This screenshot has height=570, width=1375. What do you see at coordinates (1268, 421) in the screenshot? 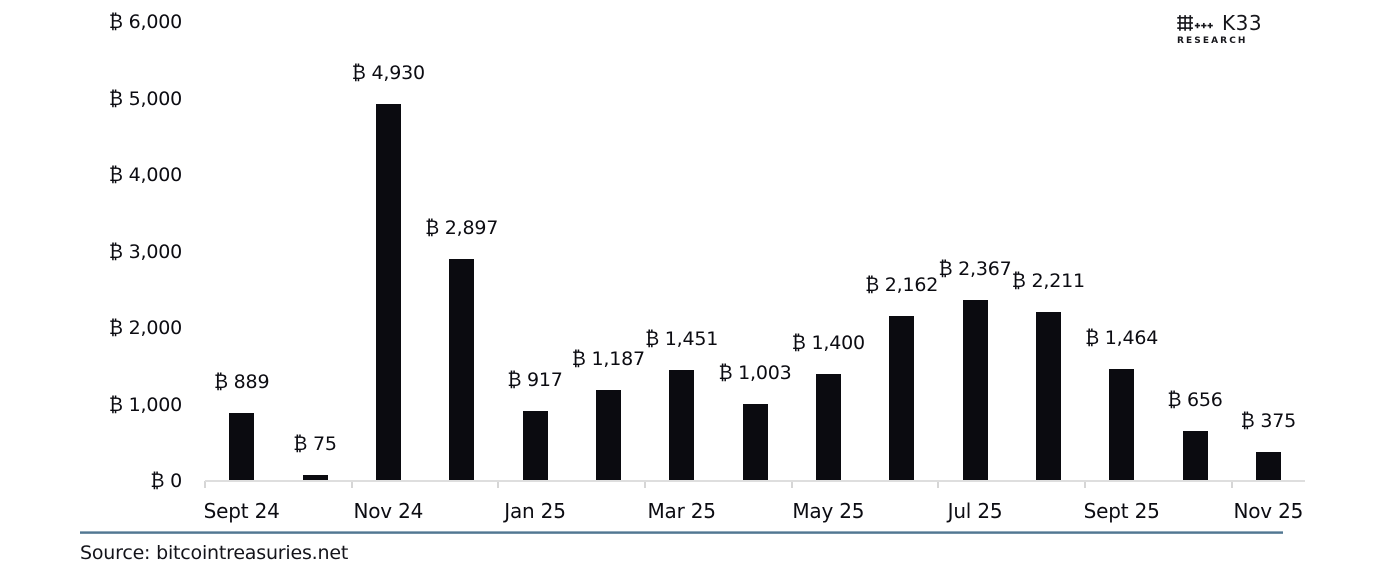
I see `bar-value-label: ₿ 375` at bounding box center [1268, 421].